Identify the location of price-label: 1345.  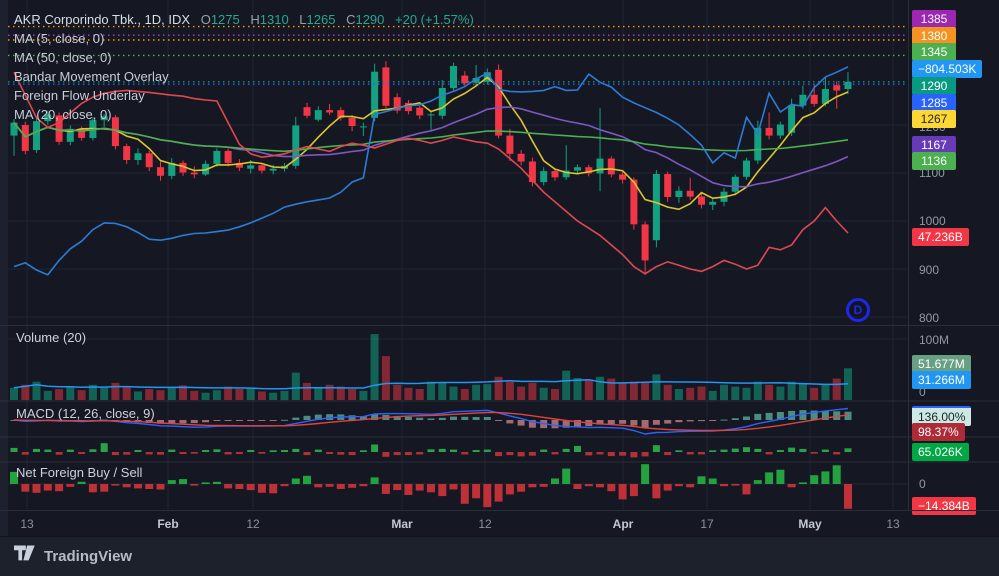
(934, 52).